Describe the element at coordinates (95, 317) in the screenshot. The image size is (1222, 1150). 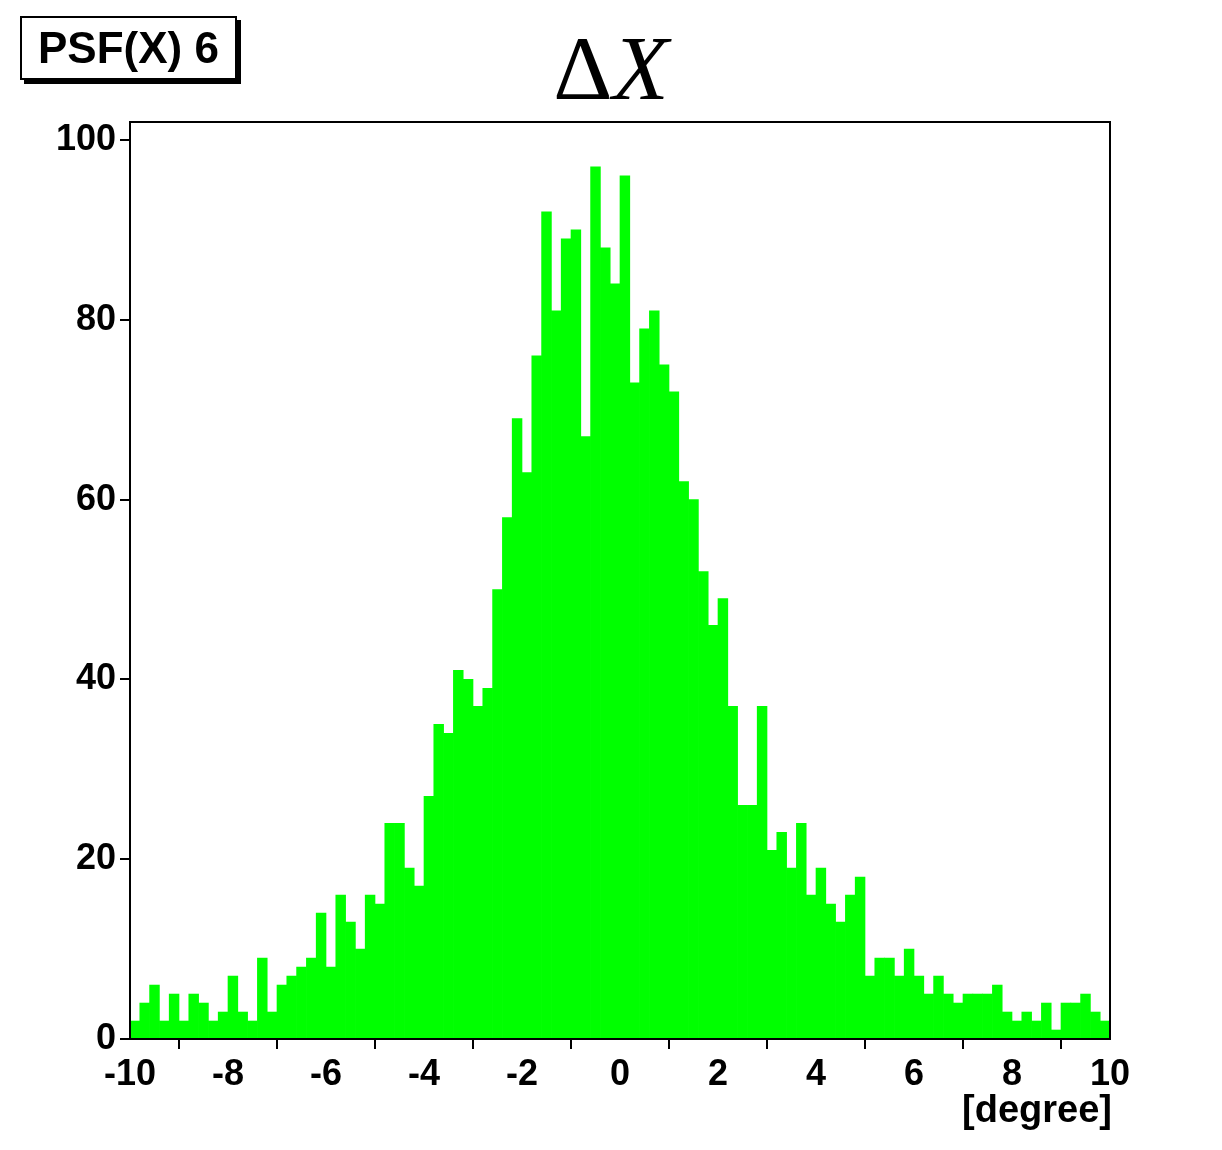
I see `y-tick-label: 80` at that location.